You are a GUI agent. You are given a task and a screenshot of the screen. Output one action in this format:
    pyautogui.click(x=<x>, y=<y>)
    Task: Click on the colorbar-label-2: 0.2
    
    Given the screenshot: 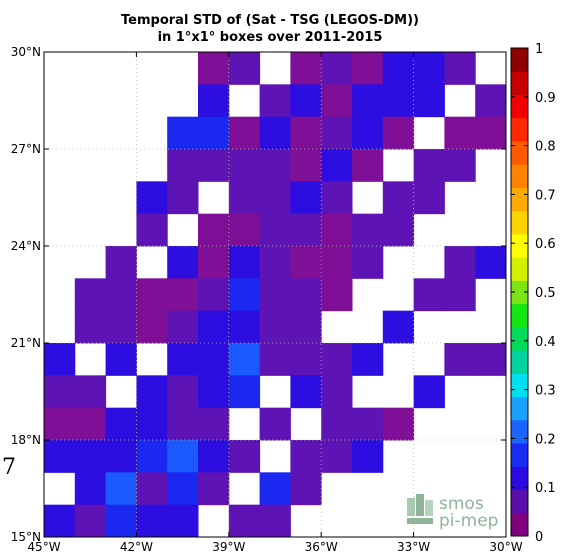 What is the action you would take?
    pyautogui.click(x=545, y=439)
    